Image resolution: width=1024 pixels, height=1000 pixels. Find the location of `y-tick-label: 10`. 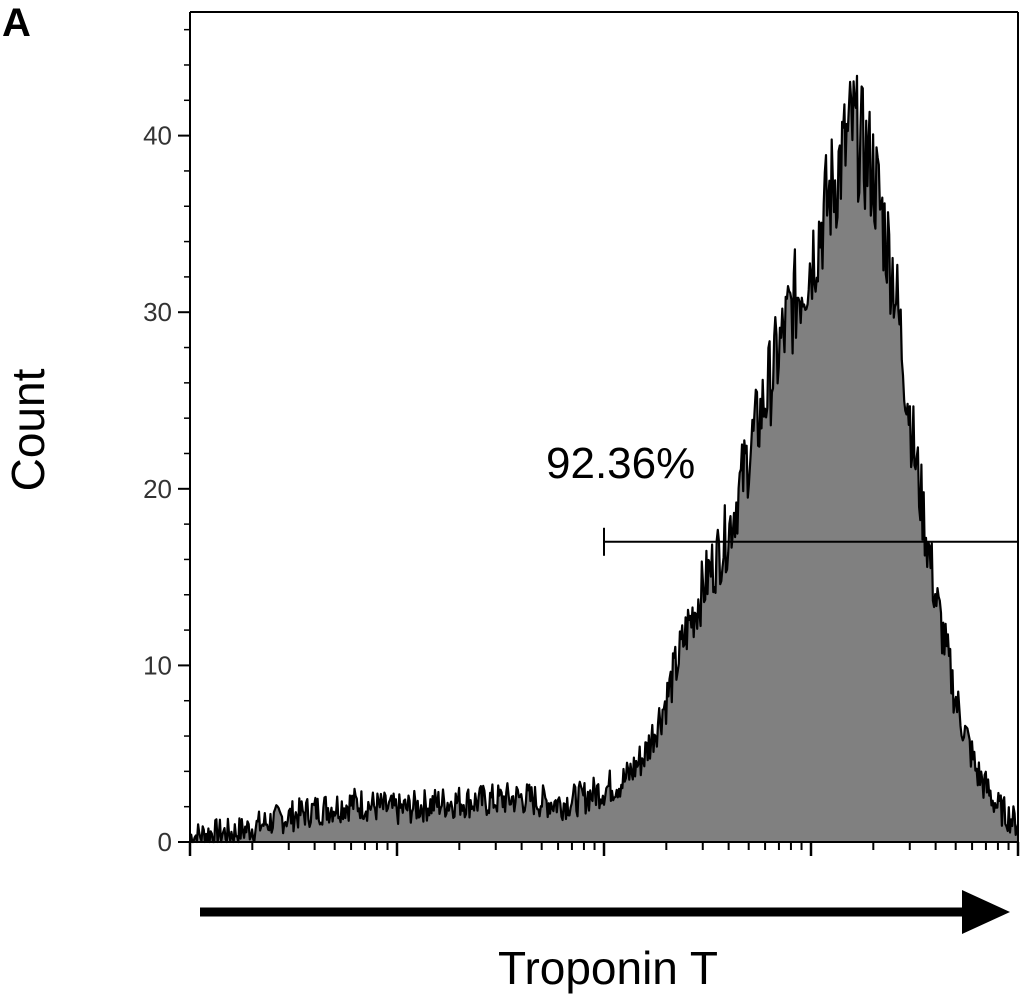

y-tick-label: 10 is located at coordinates (157, 665).